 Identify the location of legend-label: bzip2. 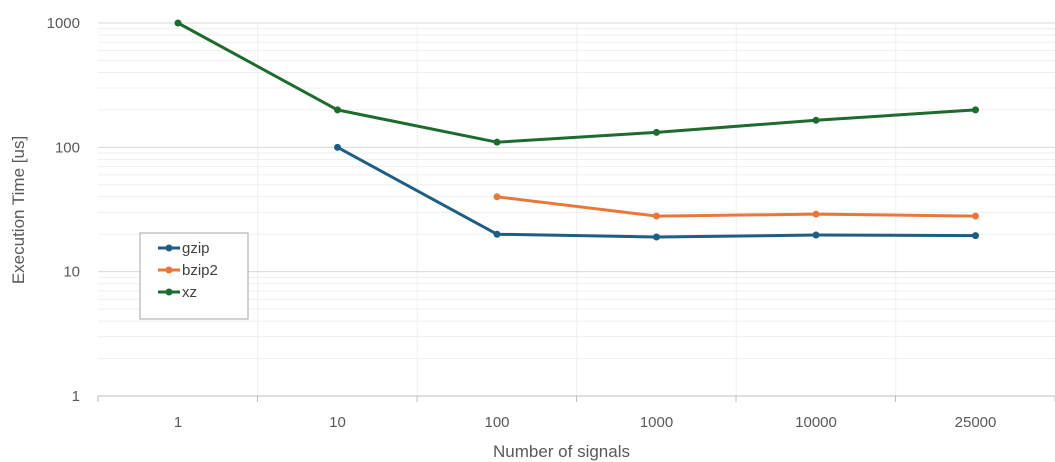
(200, 270).